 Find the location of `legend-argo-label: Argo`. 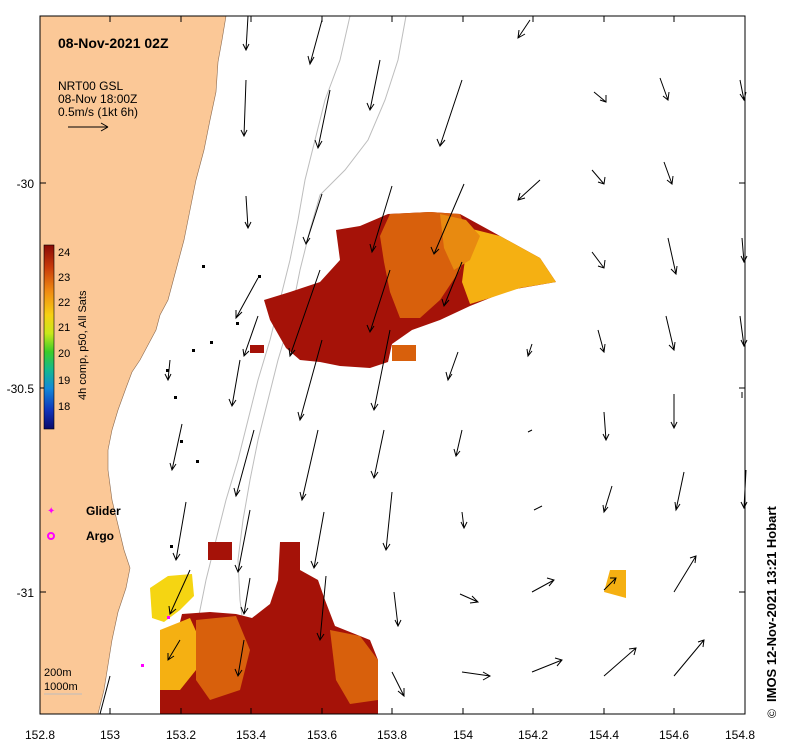

legend-argo-label: Argo is located at coordinates (100, 536).